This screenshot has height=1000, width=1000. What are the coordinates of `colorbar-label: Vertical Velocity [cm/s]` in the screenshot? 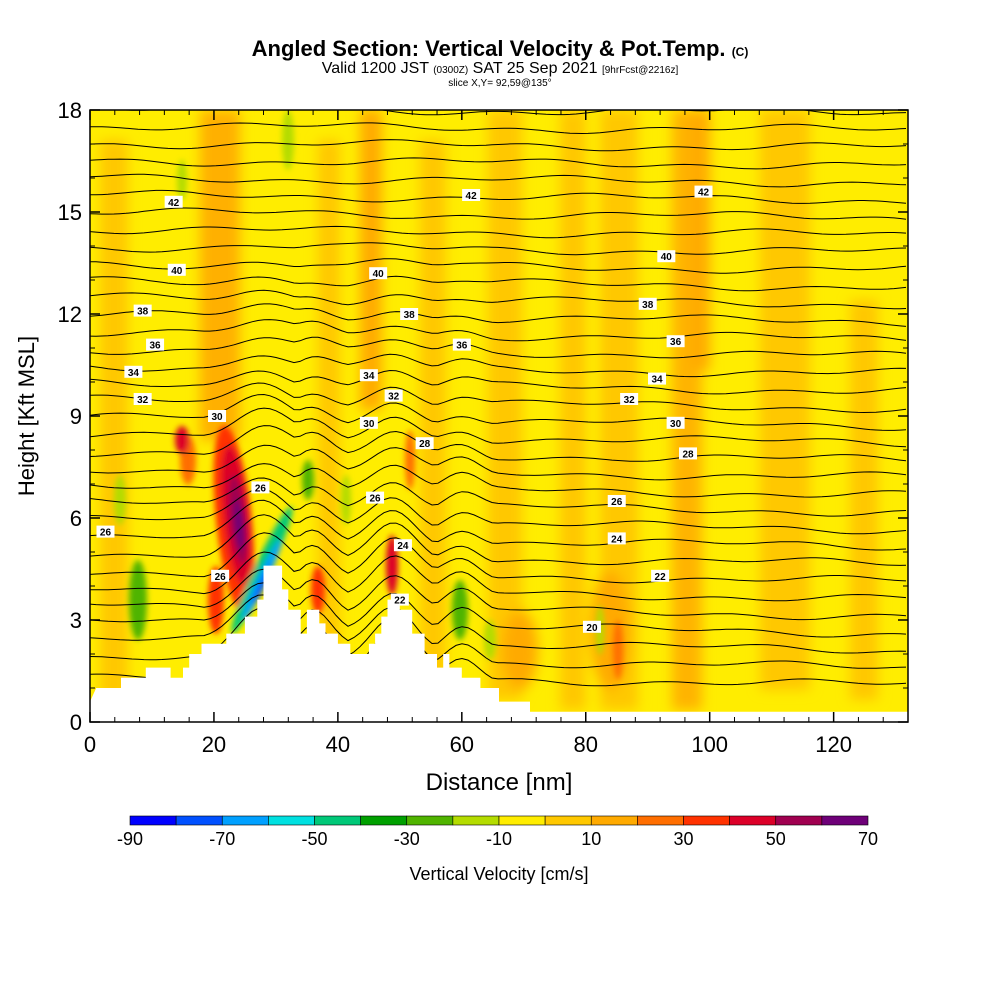 It's located at (498, 874).